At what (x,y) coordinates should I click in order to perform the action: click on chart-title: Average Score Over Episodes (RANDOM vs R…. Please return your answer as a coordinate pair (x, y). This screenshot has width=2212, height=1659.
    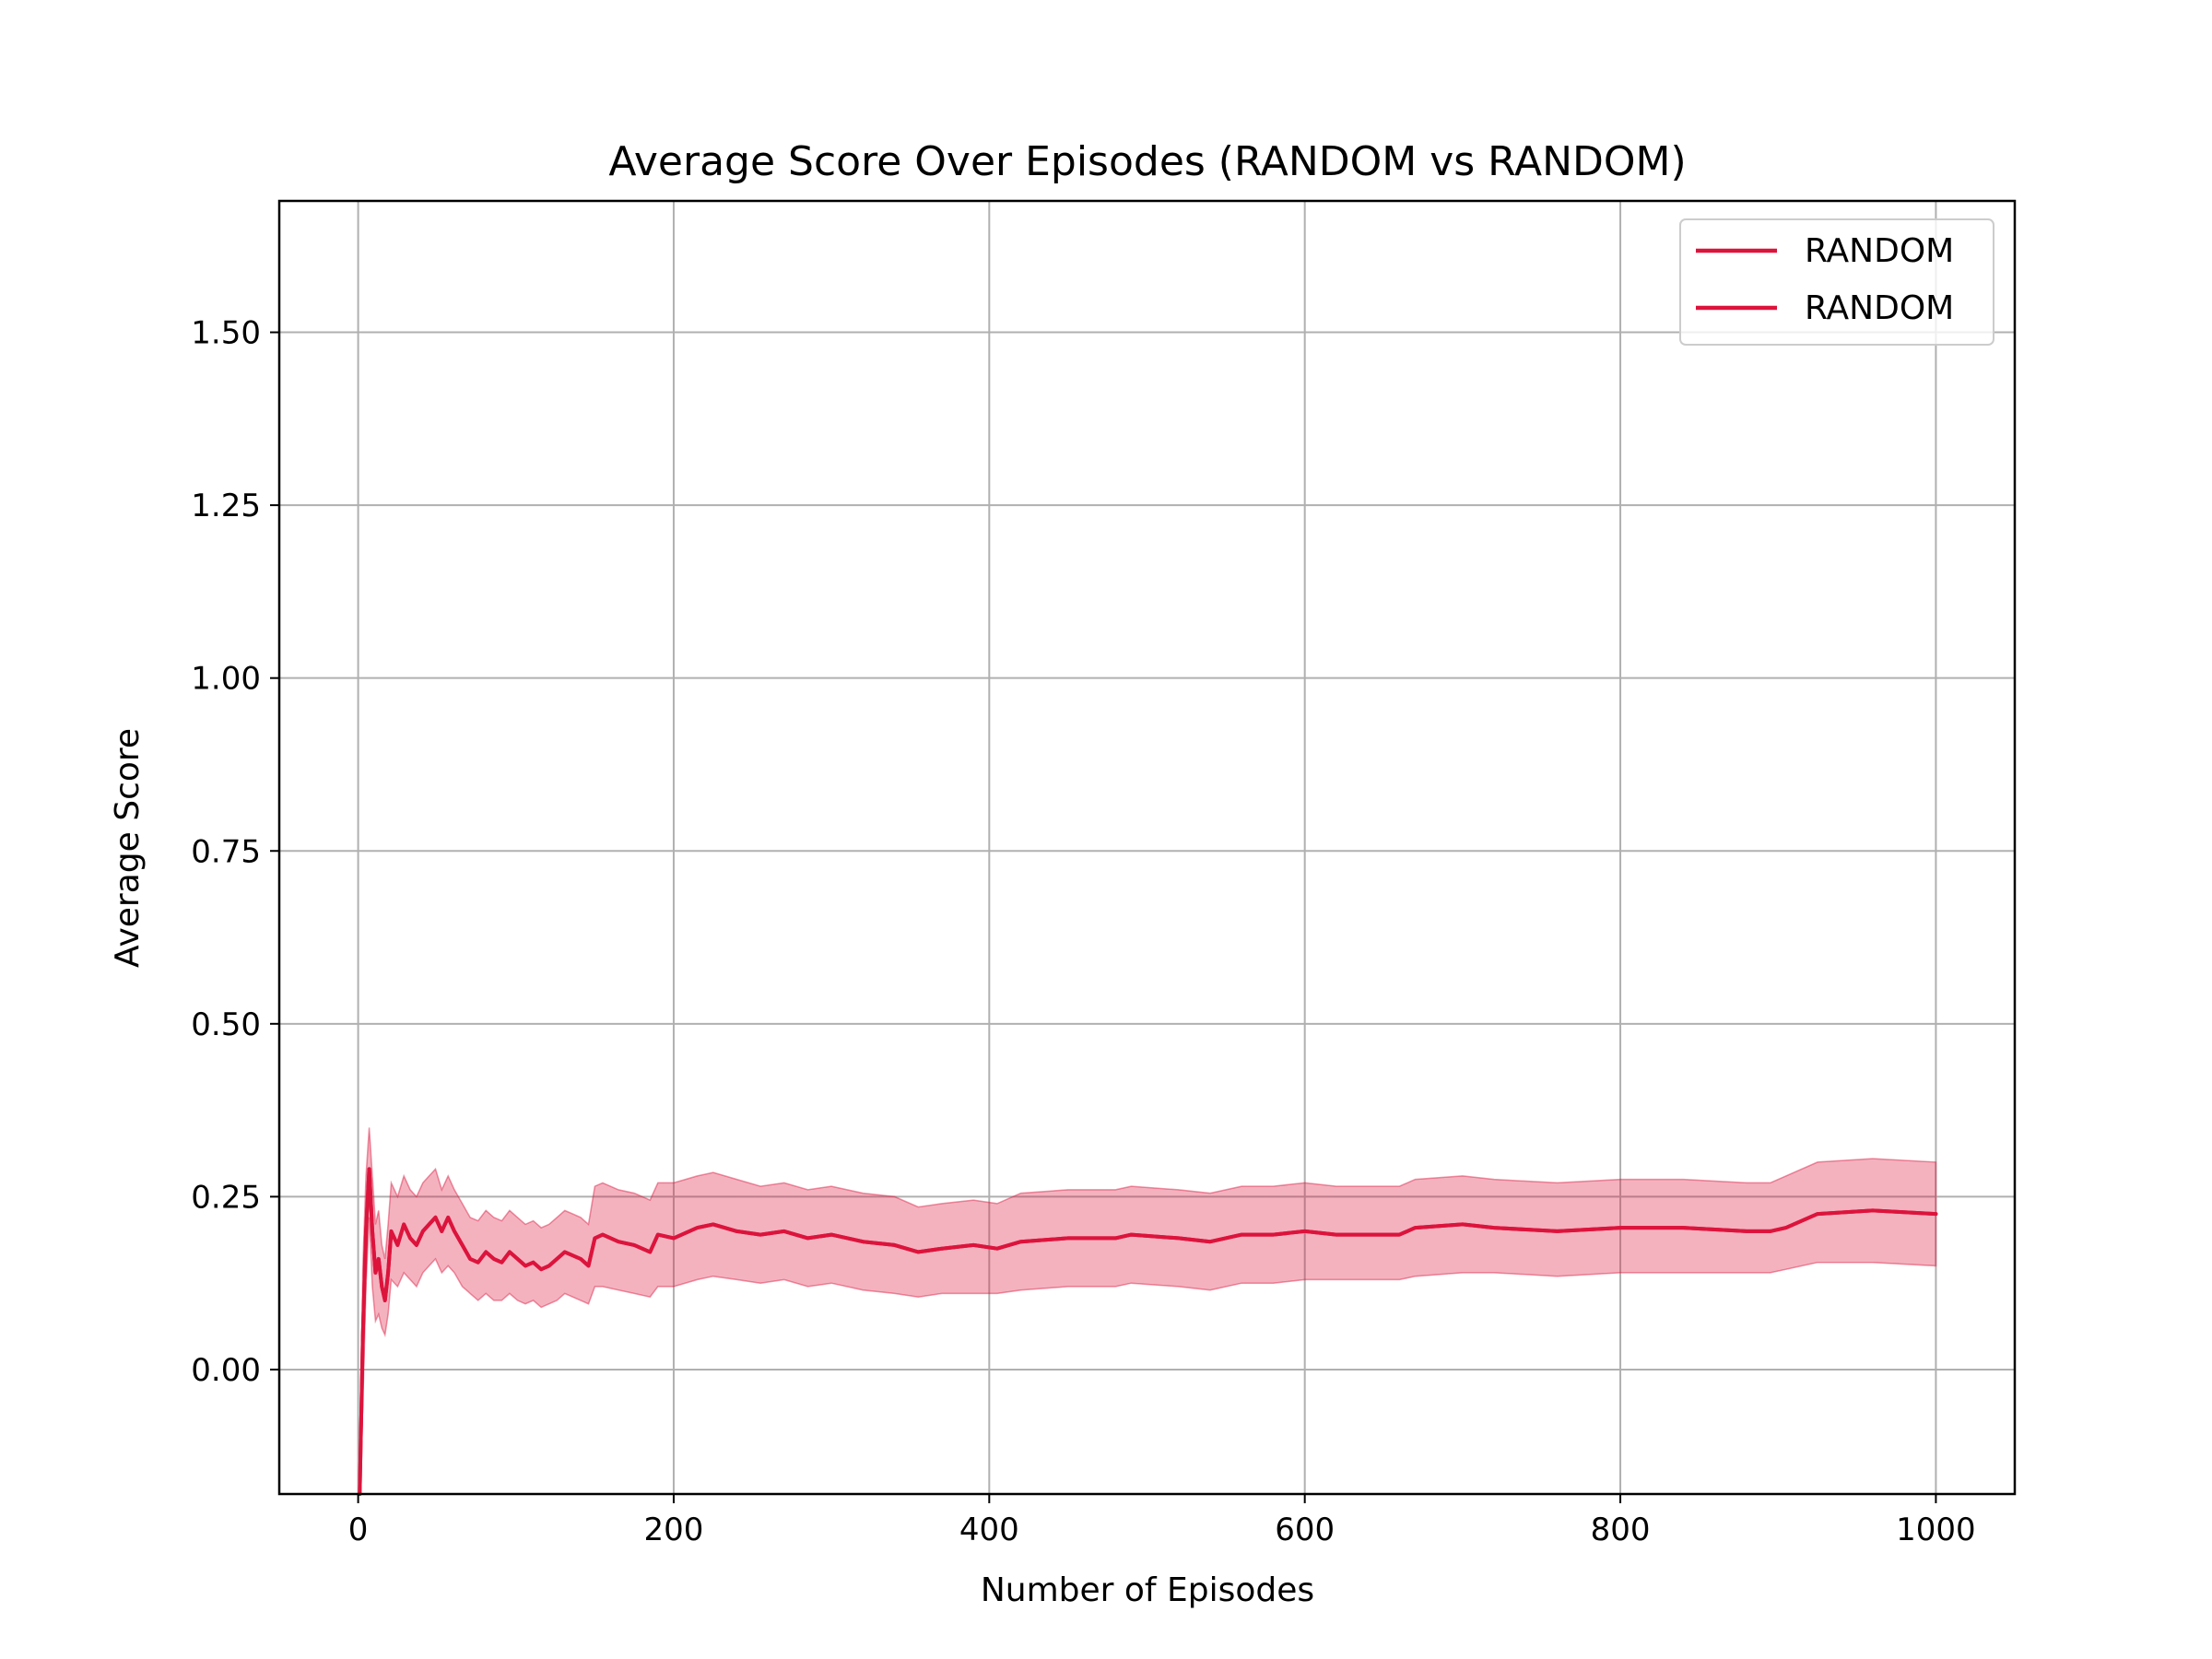
    Looking at the image, I should click on (1147, 161).